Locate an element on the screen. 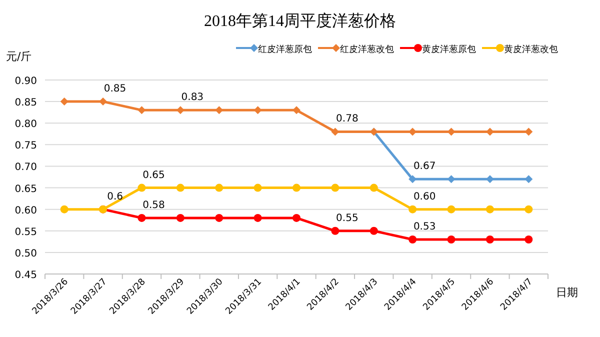  legend-label: 红皮洋葱改包 is located at coordinates (367, 49).